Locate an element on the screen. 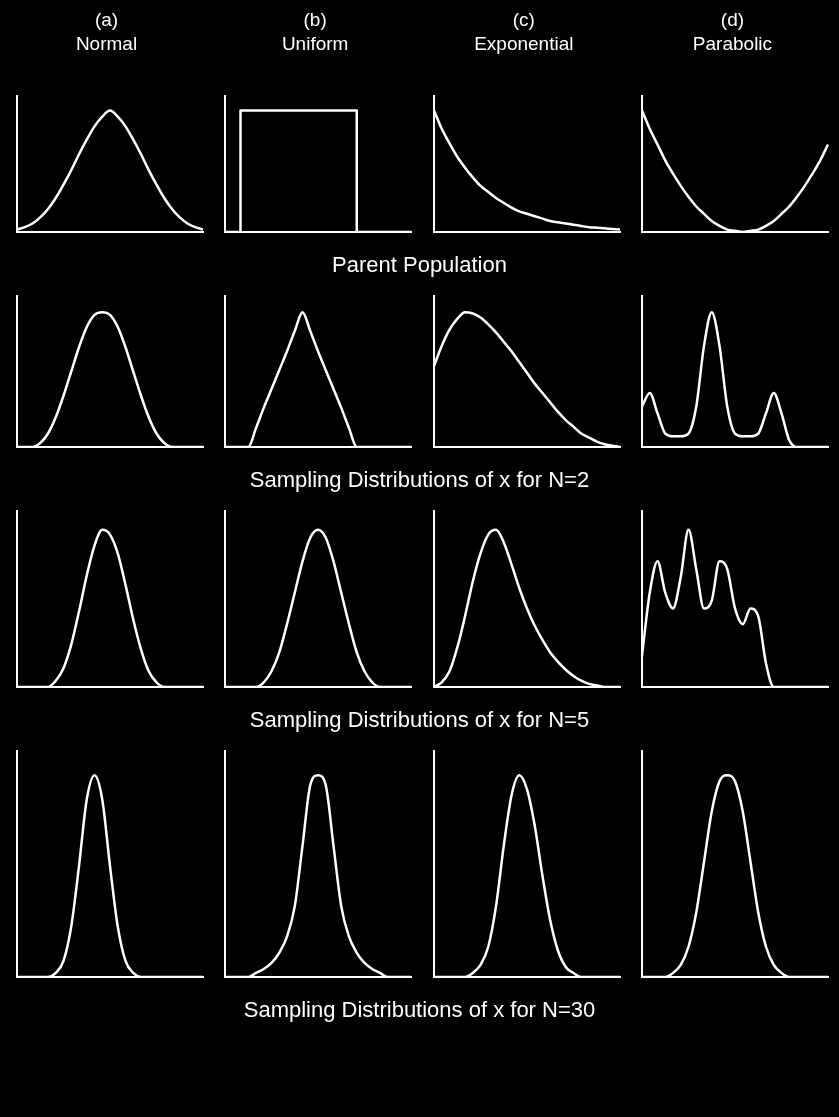  chart-subtitle: Uniform is located at coordinates (315, 44).